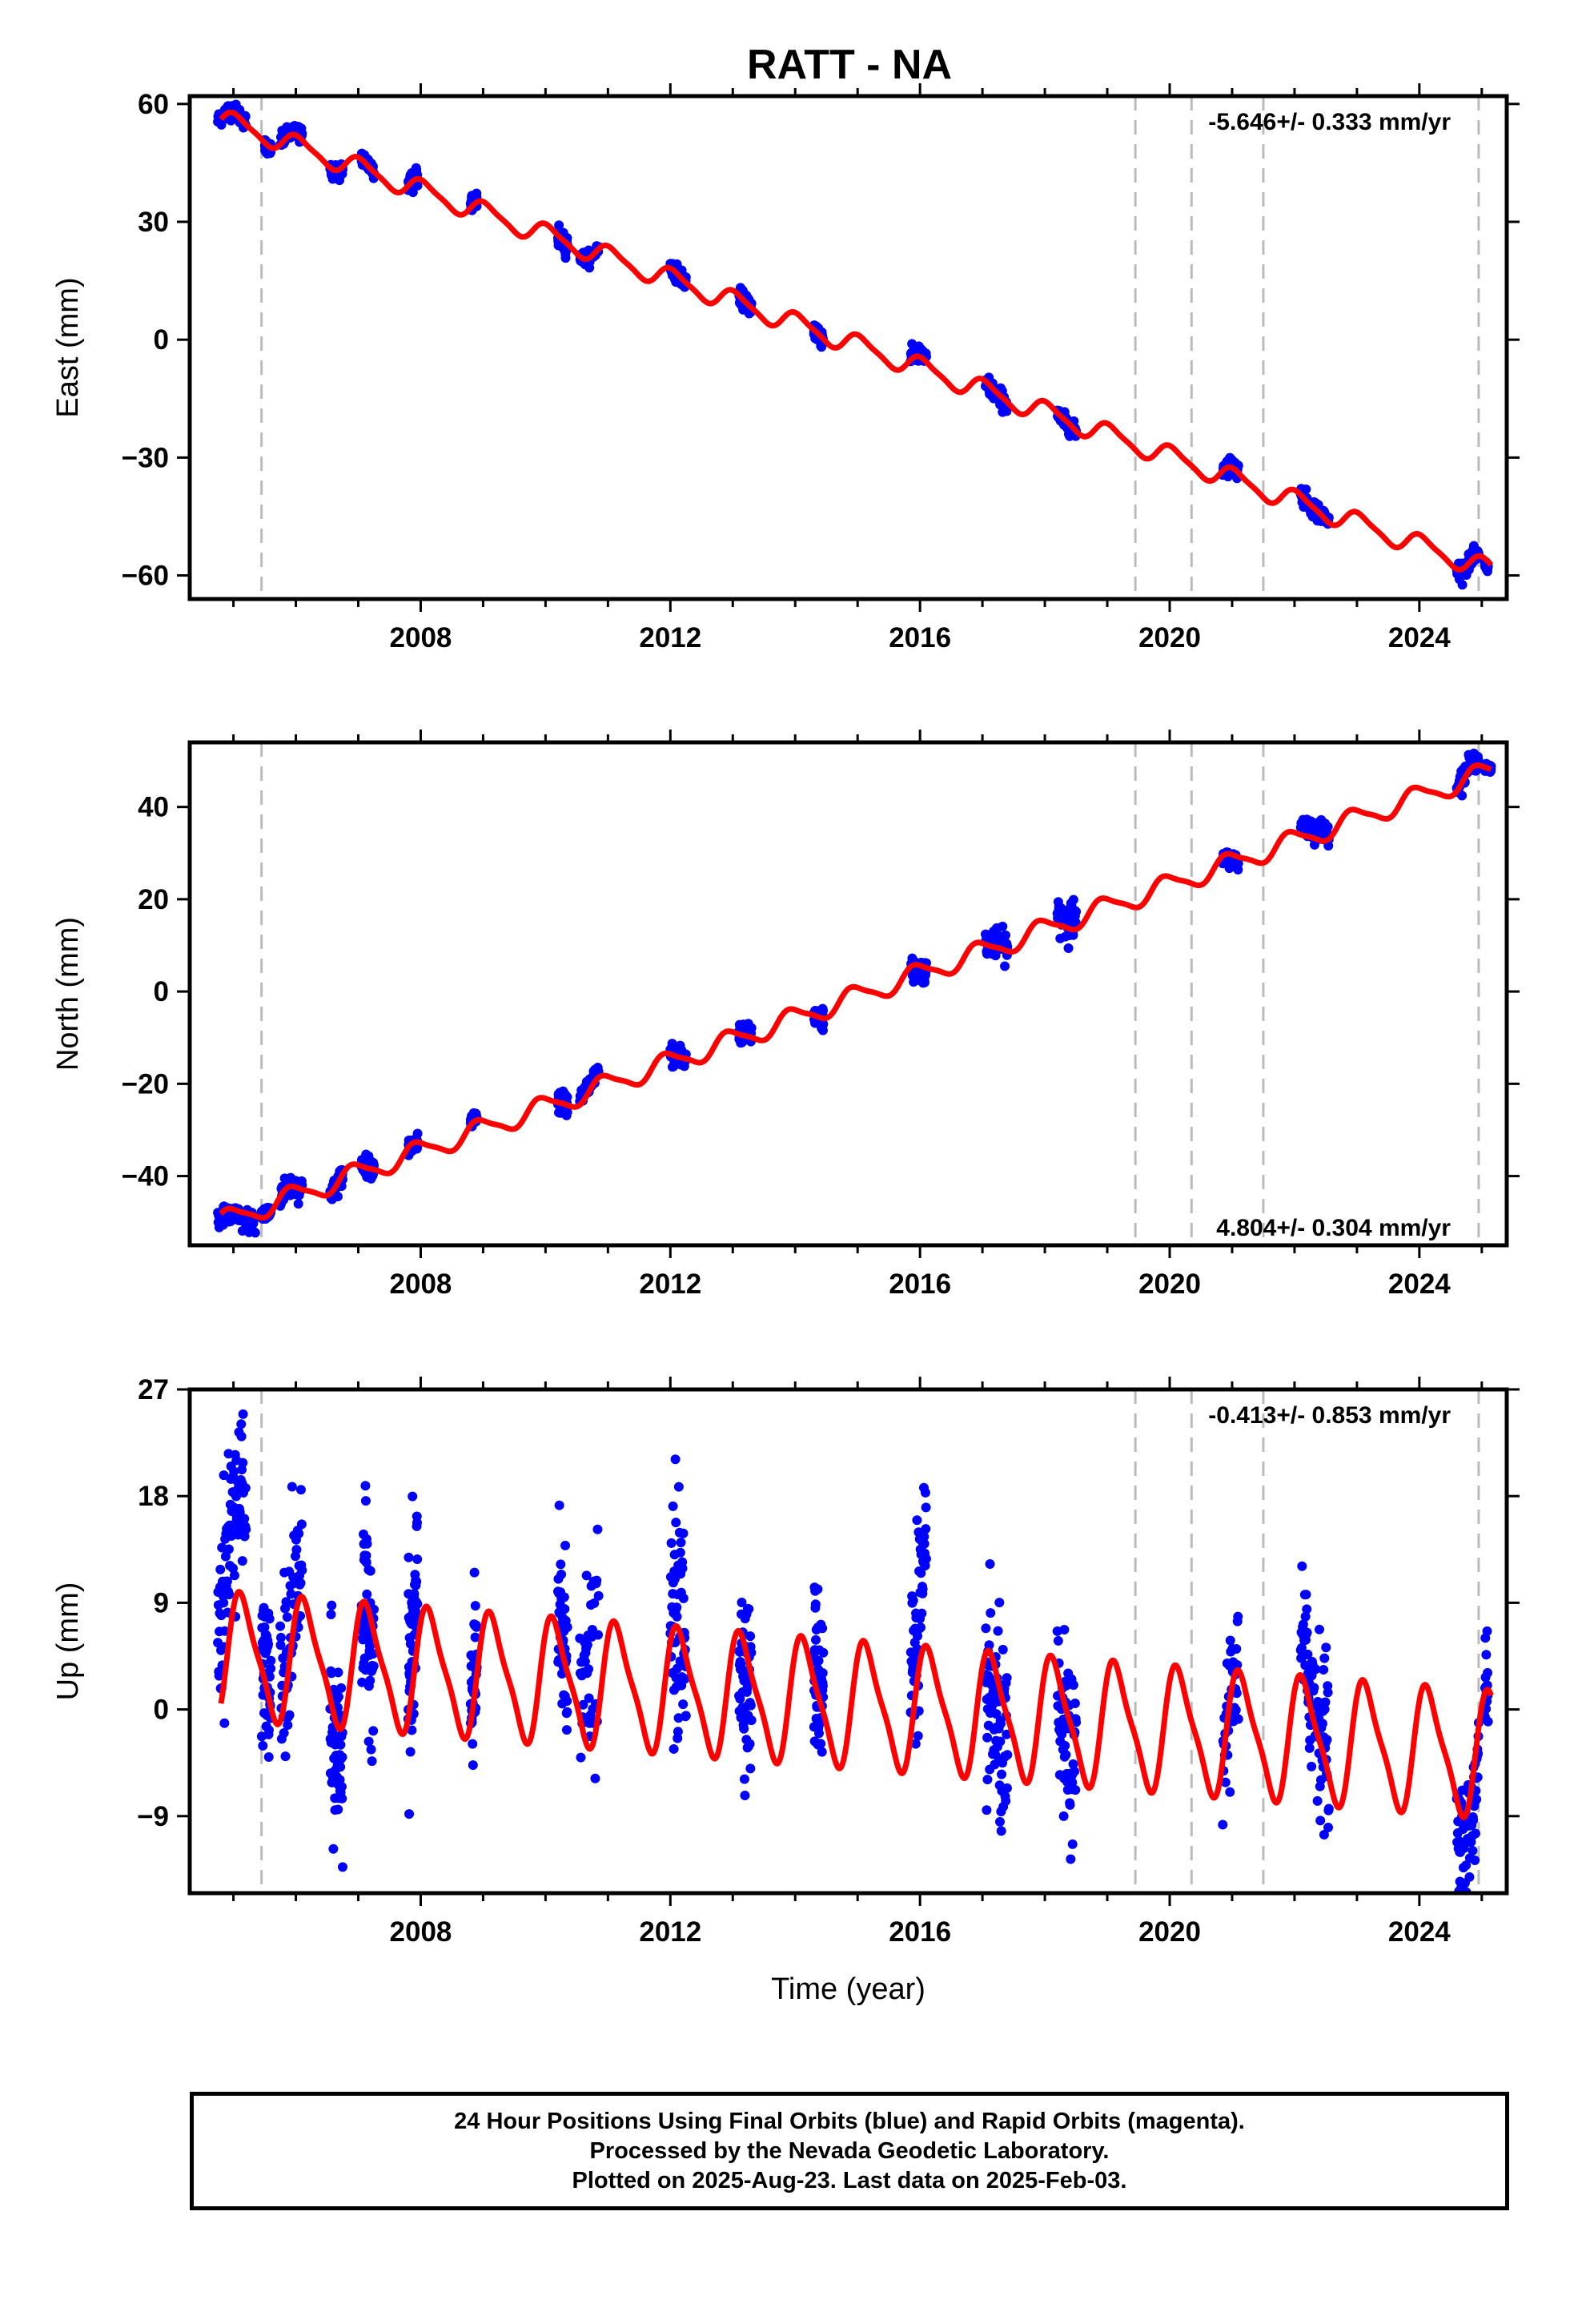  I want to click on y-tick-label: 60, so click(154, 104).